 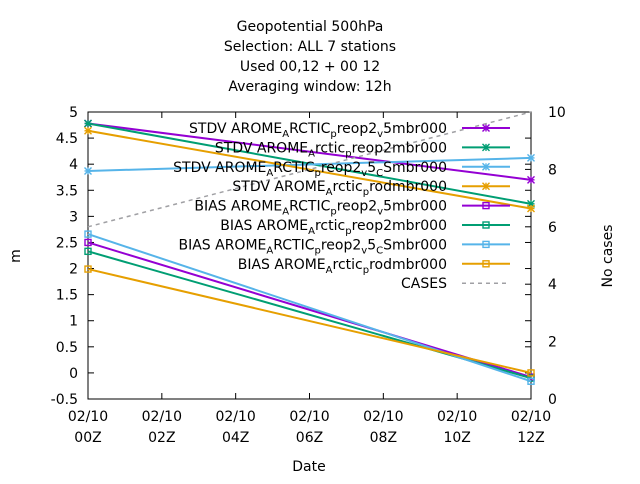 What do you see at coordinates (552, 400) in the screenshot?
I see `y2-tick-label: 0` at bounding box center [552, 400].